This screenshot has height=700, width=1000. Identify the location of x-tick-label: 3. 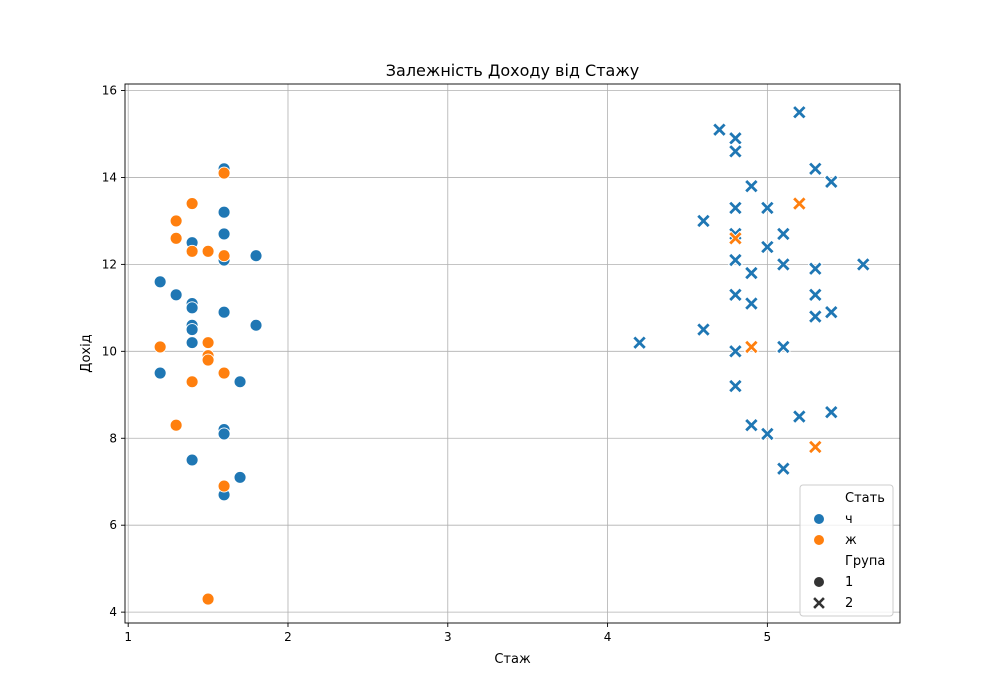
(448, 637).